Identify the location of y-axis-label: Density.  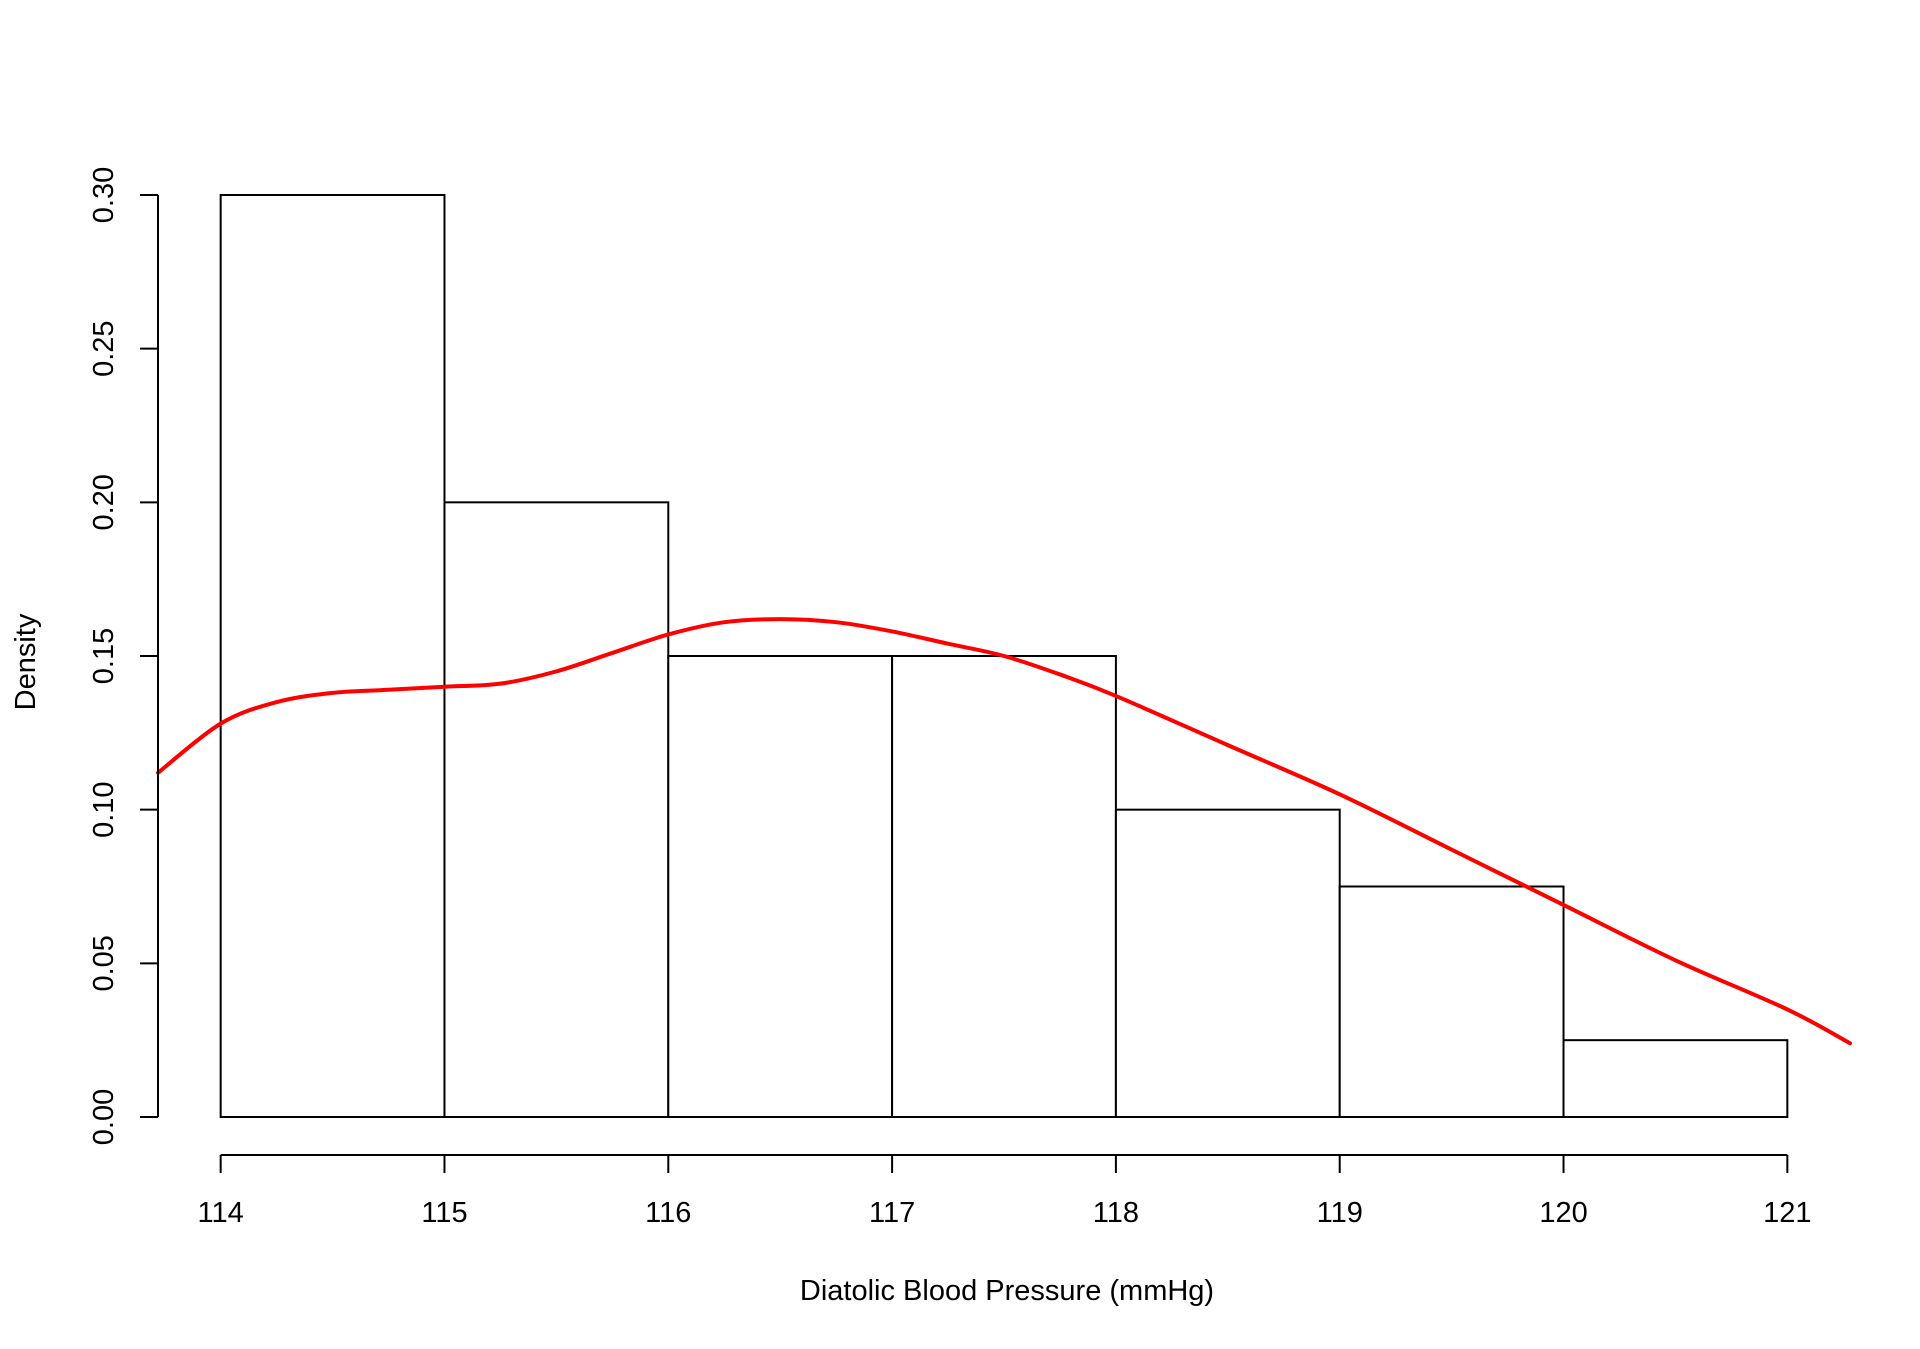
(26, 661).